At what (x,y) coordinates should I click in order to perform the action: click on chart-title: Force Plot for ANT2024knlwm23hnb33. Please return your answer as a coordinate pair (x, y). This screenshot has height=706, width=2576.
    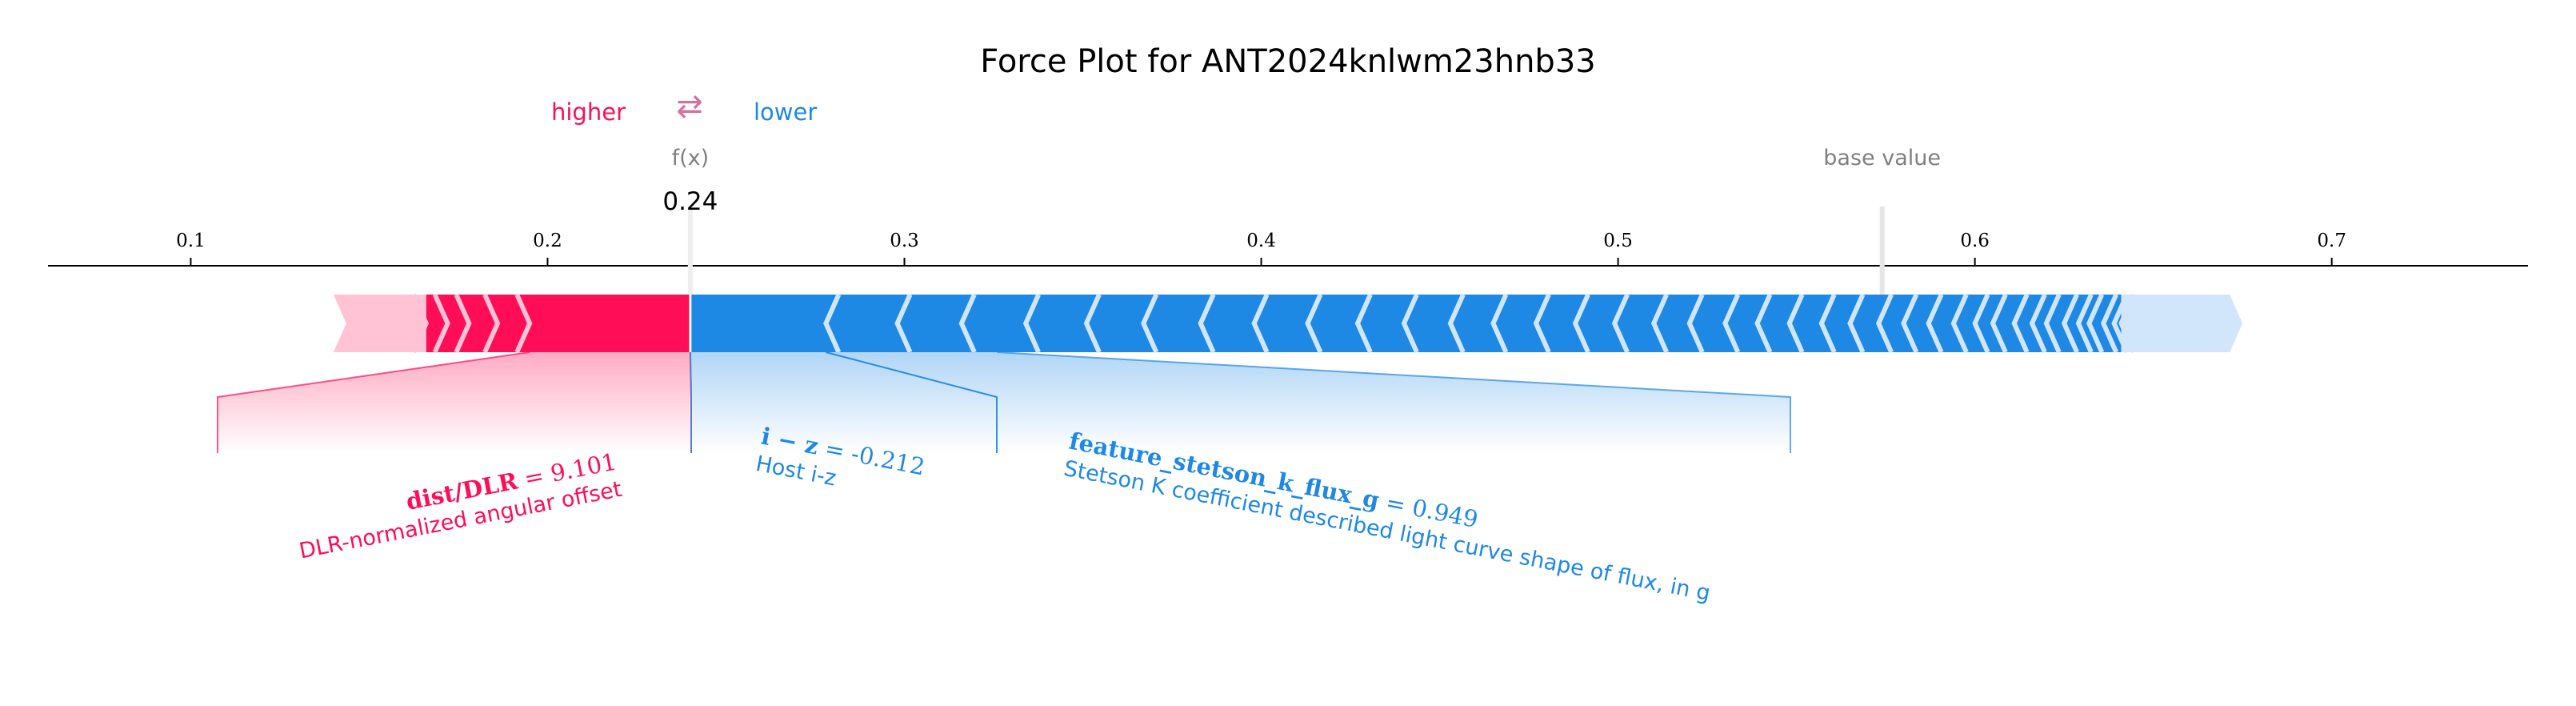
    Looking at the image, I should click on (1287, 61).